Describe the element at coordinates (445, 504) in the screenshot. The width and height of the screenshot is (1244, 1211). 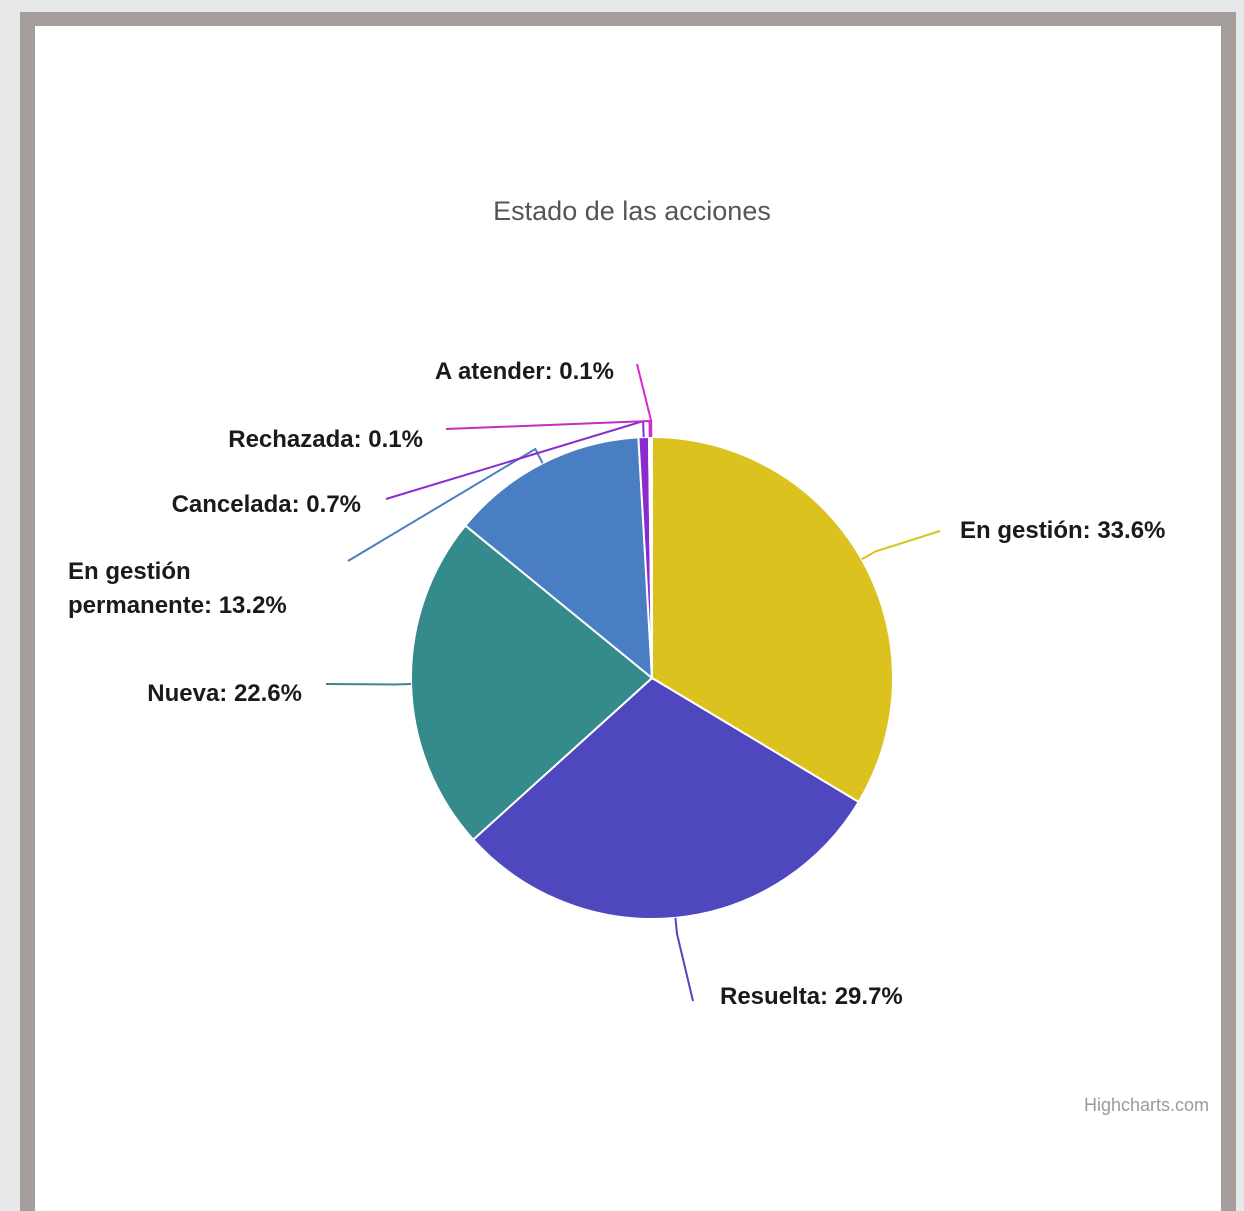
I see `connector-en-gestion-permanente` at that location.